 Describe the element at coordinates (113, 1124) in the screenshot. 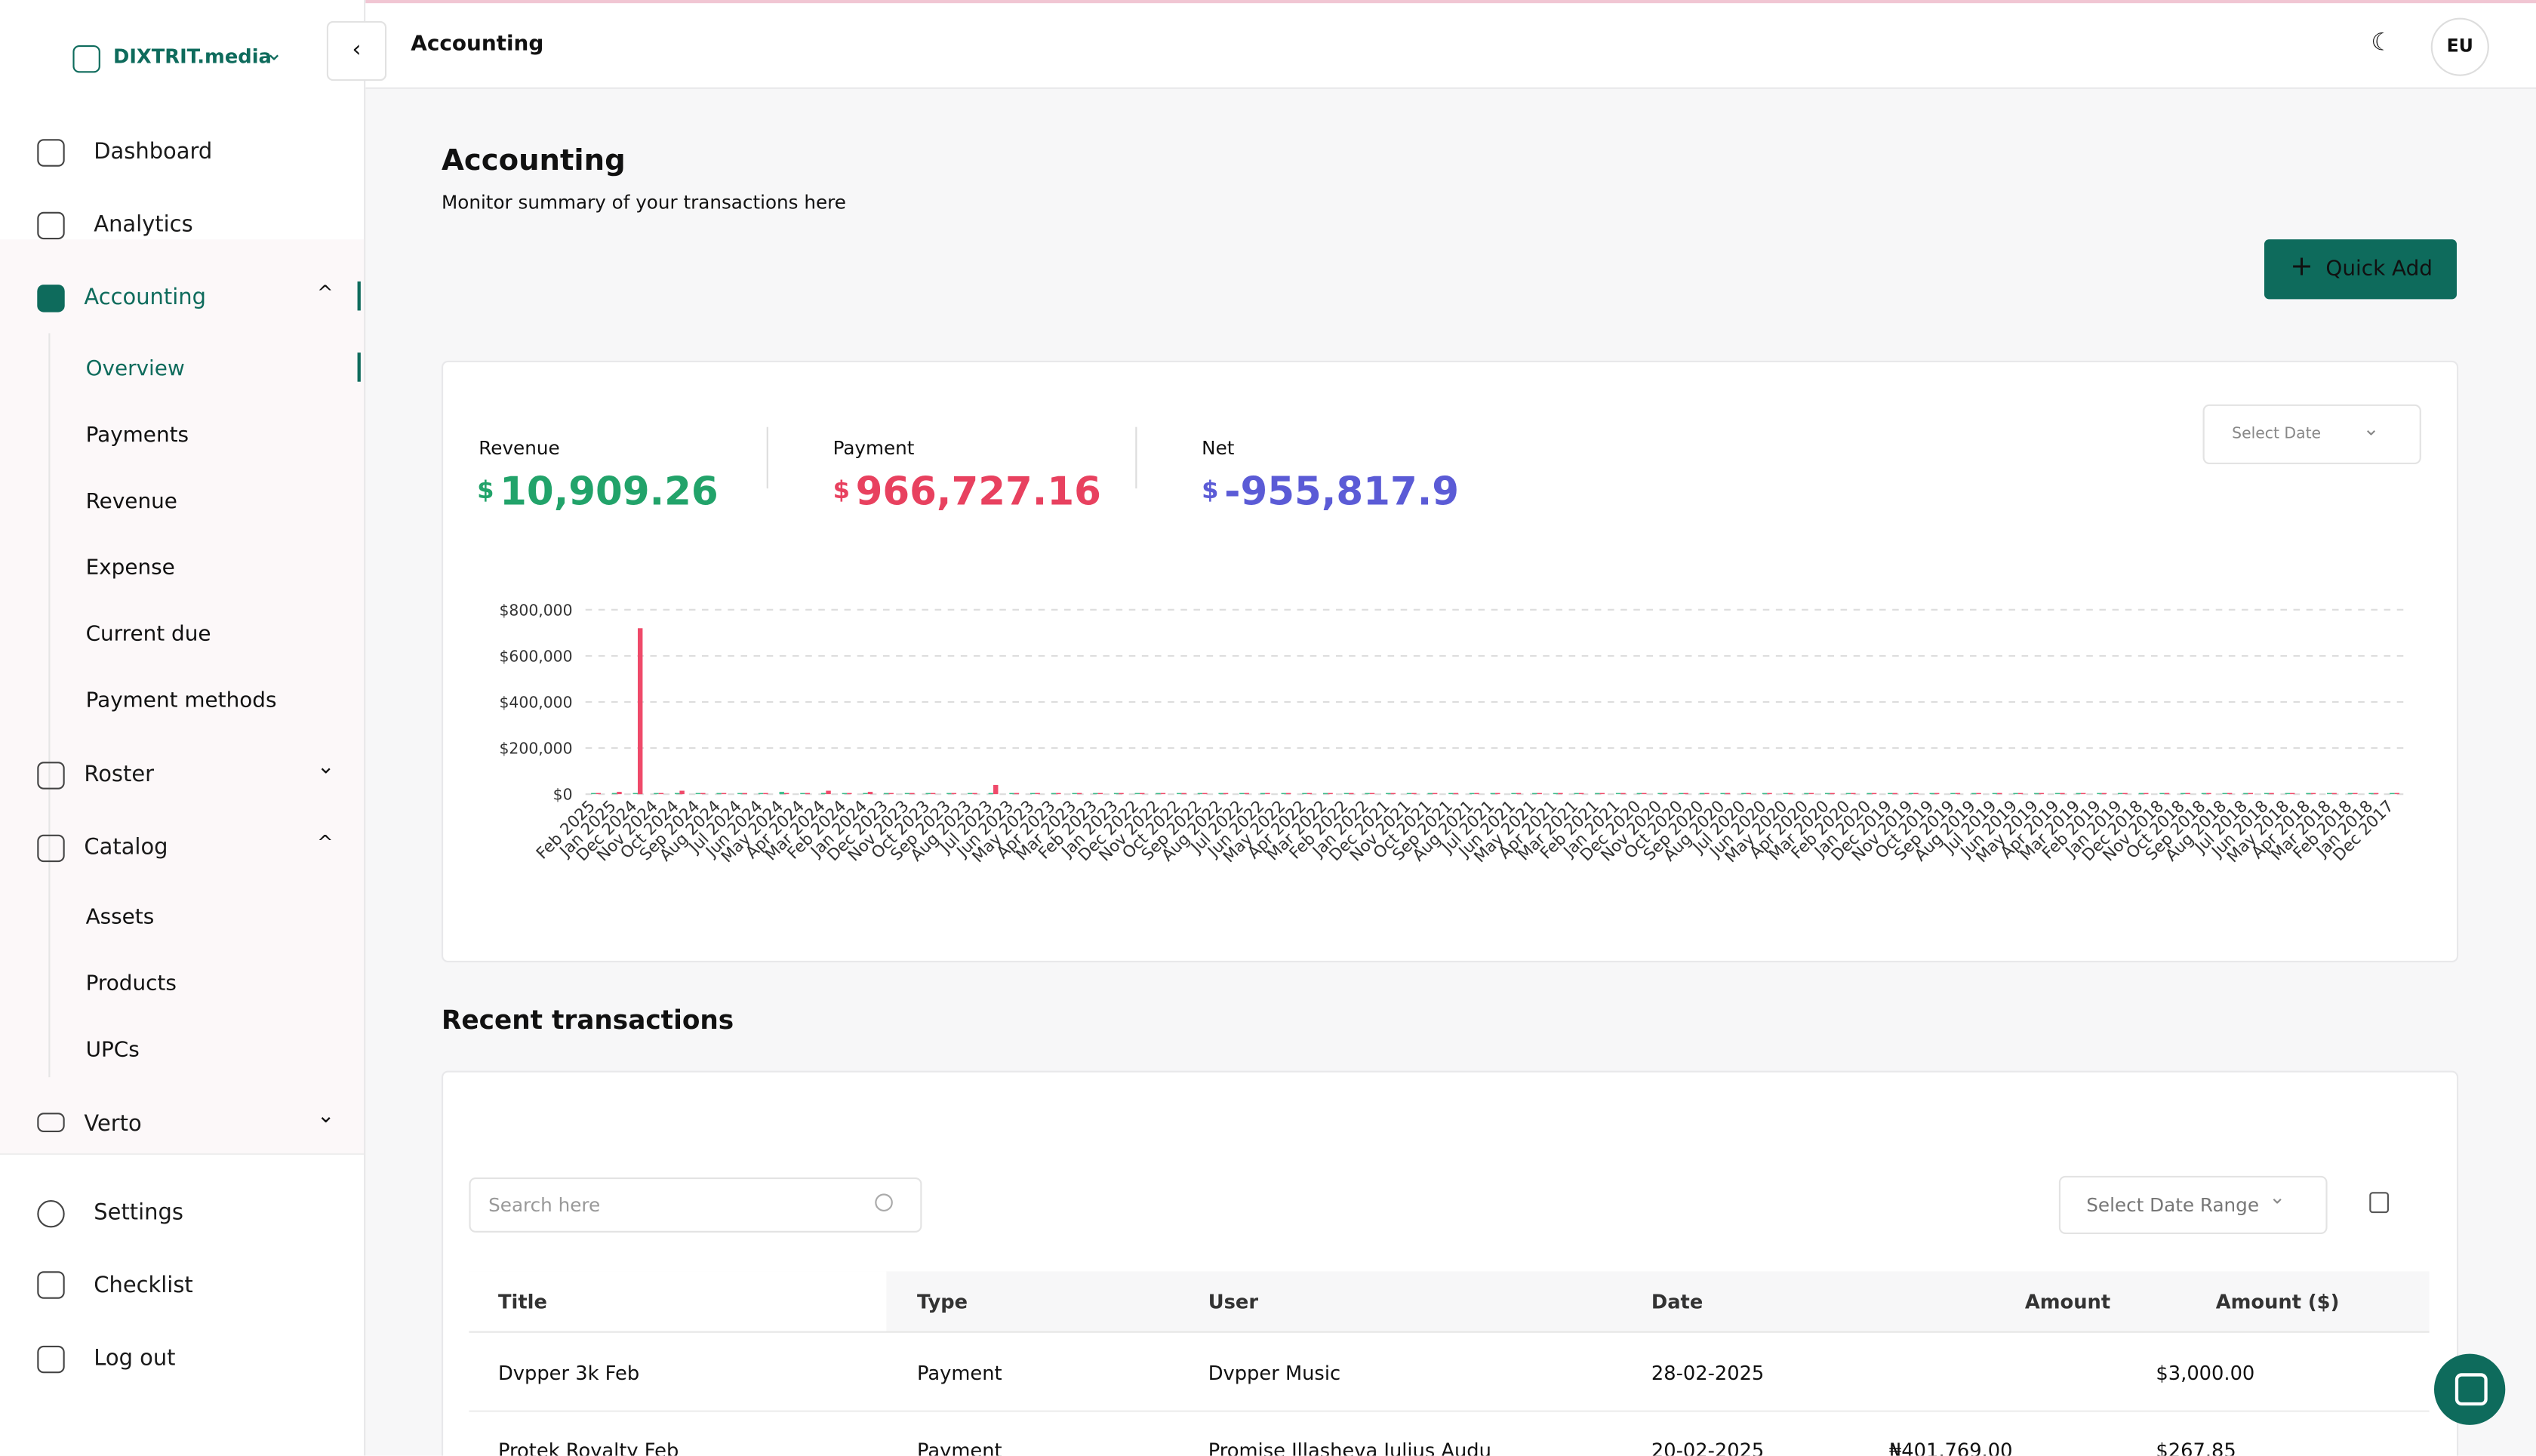

I see `nav-item: Verto` at that location.